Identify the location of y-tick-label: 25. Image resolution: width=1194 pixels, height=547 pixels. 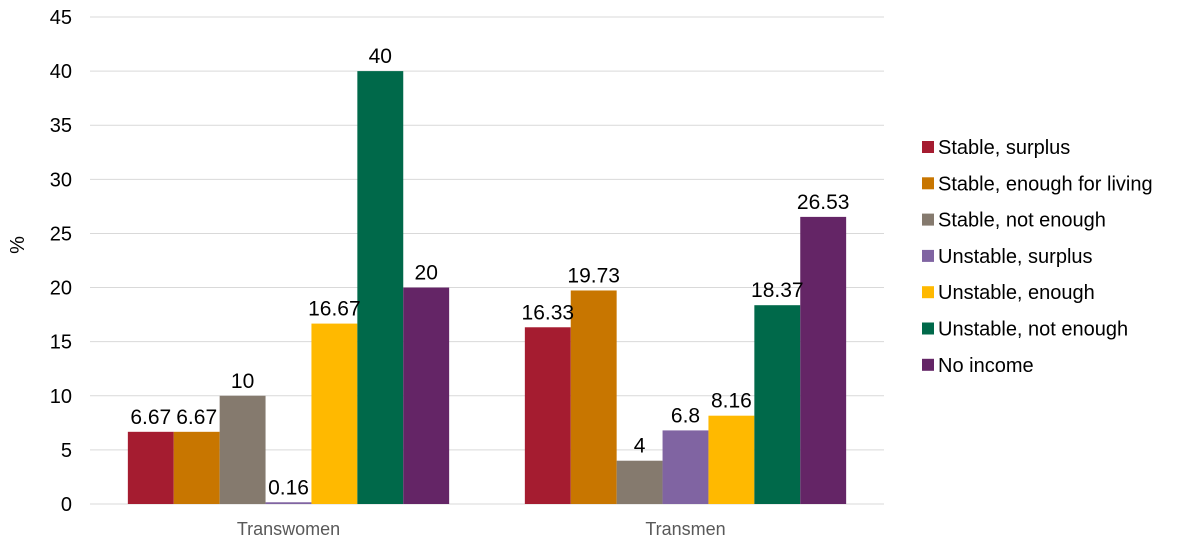
(61, 234).